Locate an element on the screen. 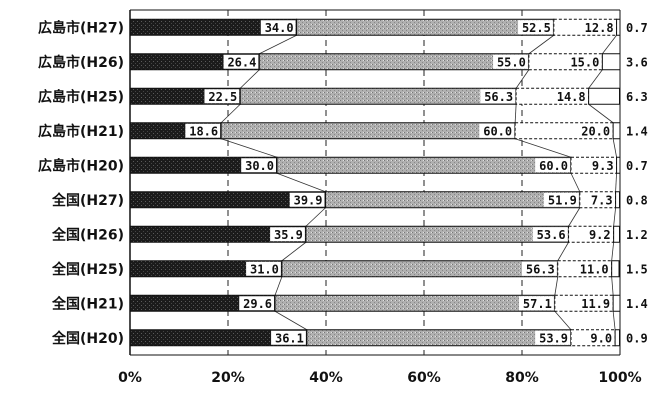 The image size is (659, 393). value-label: 60.0 is located at coordinates (553, 166).